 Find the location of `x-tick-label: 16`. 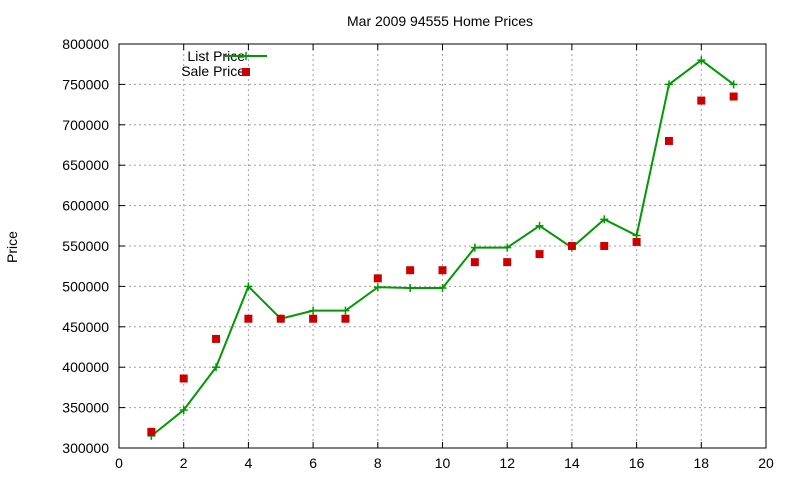

x-tick-label: 16 is located at coordinates (637, 463).